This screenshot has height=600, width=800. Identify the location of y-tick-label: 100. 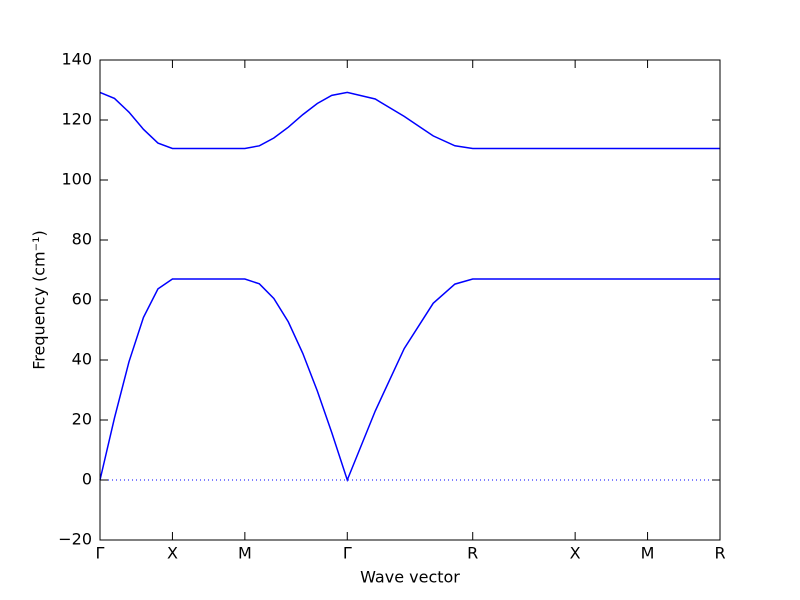
(76, 179).